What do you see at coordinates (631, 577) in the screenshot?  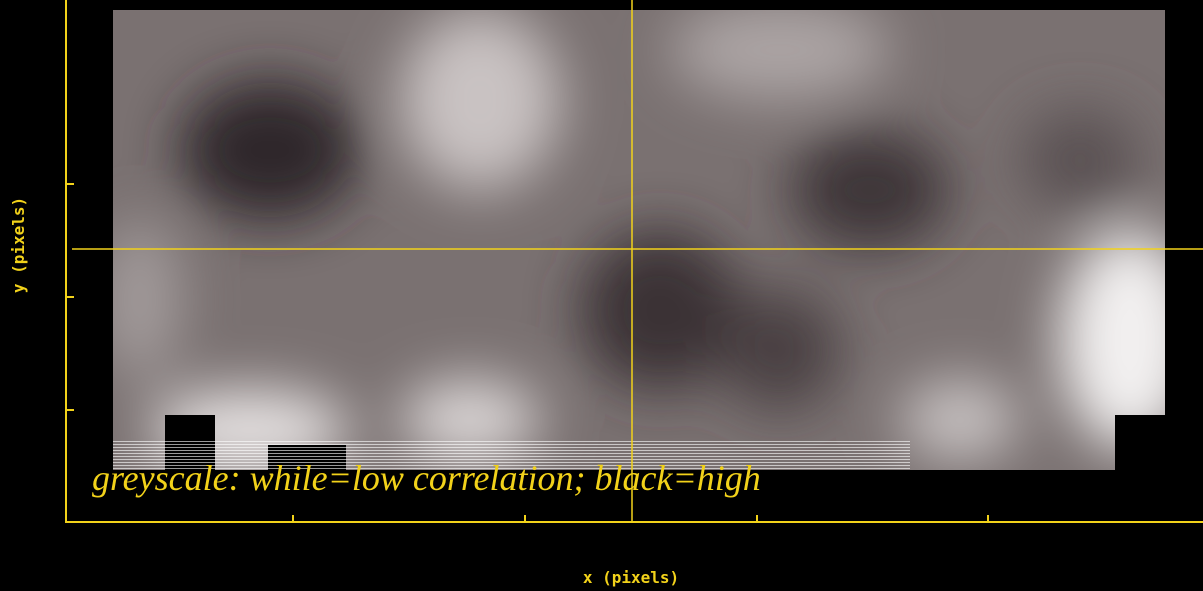 I see `x-axis-label: x (pixels)` at bounding box center [631, 577].